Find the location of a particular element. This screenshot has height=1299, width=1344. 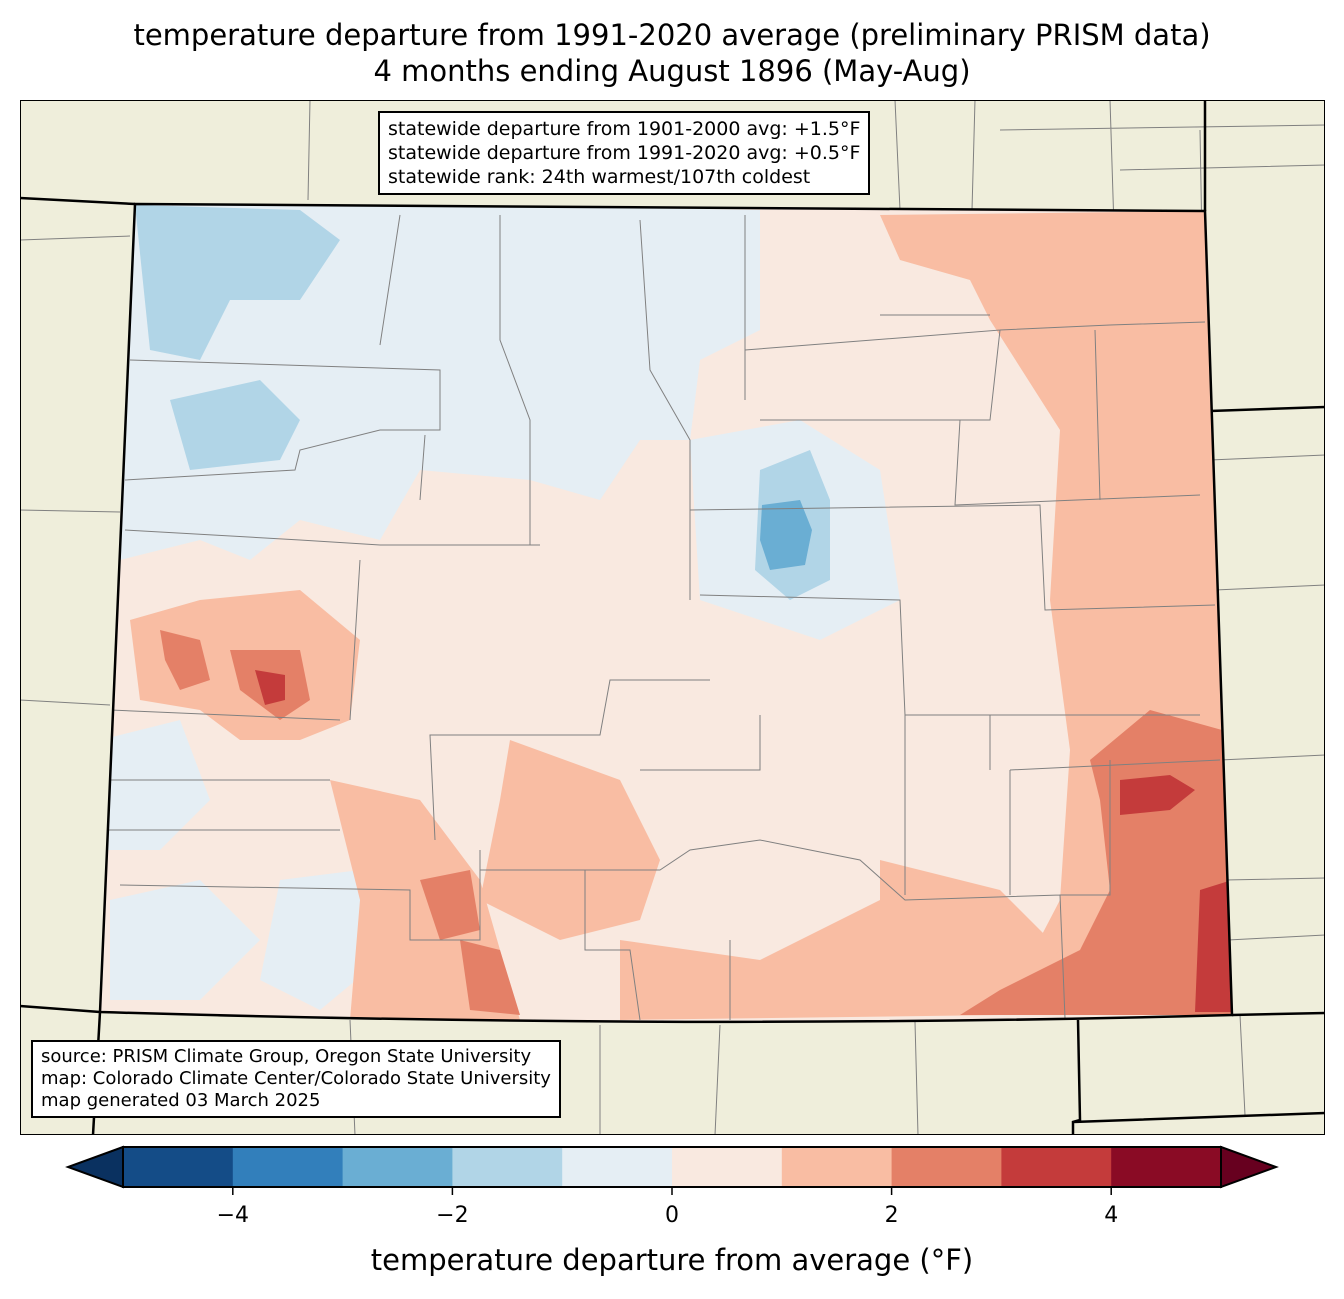

band-2-to-3-west is located at coordinates (340, 822).